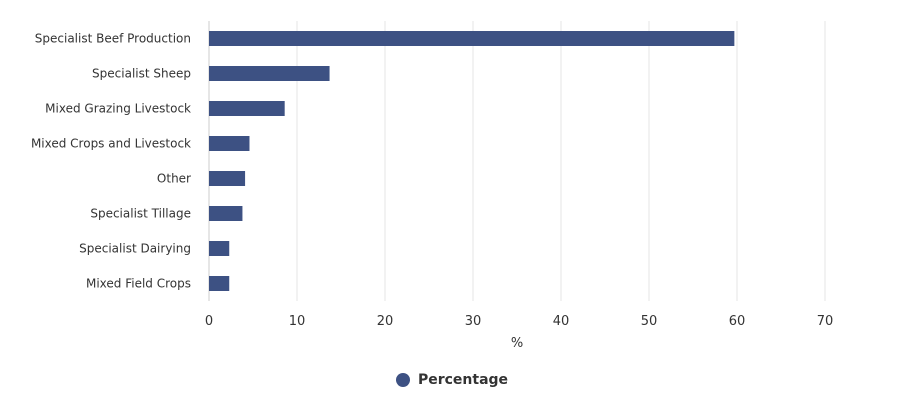 This screenshot has height=400, width=904. Describe the element at coordinates (385, 321) in the screenshot. I see `x-tick-label: 20` at that location.